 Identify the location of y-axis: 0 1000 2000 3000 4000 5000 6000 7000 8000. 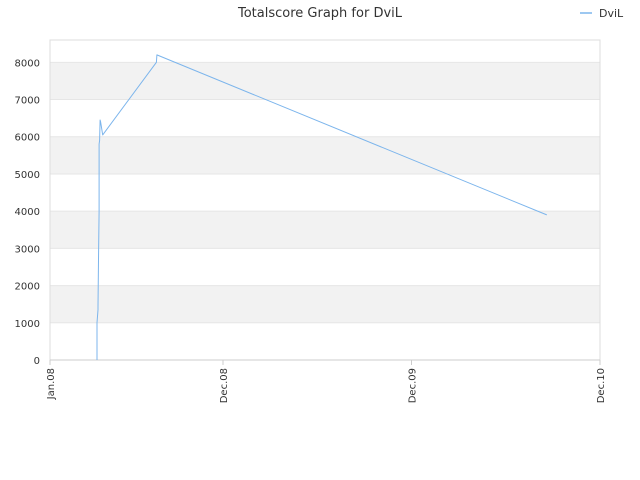
(27, 212).